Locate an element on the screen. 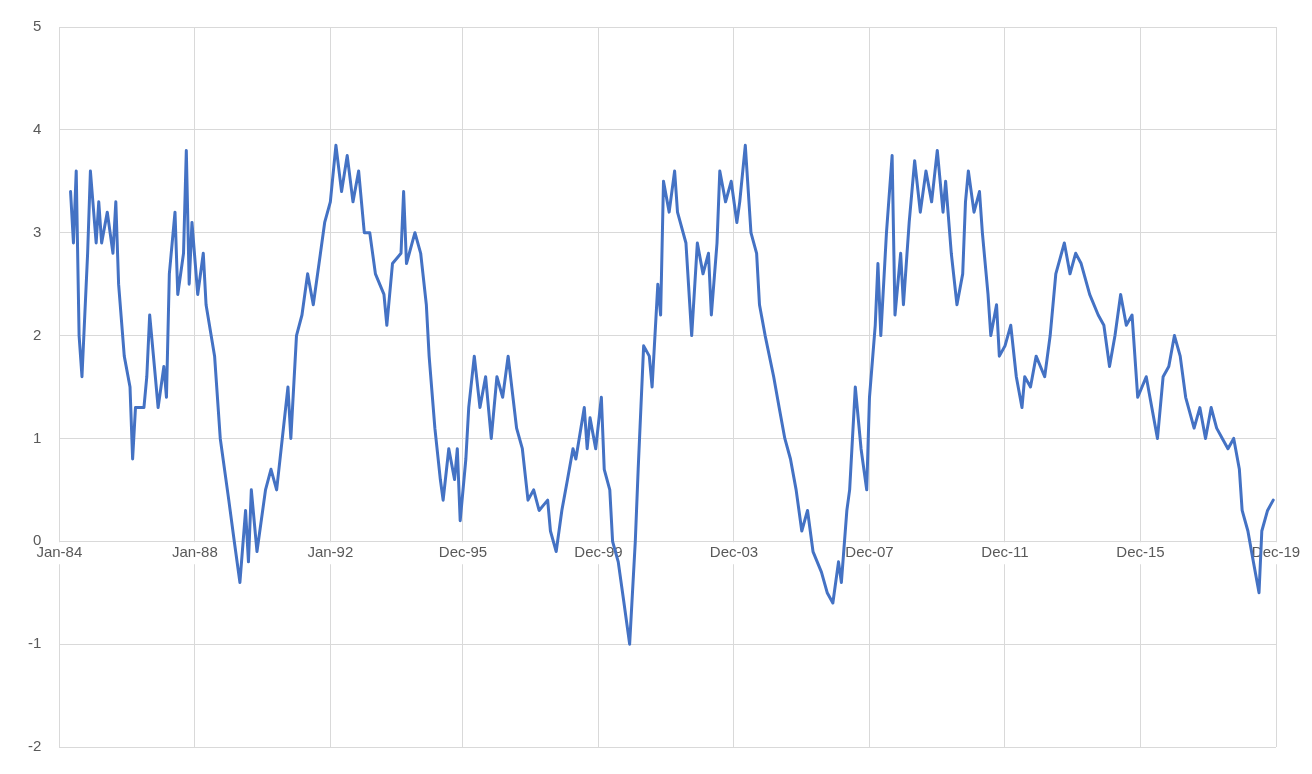  x-tick-label: Jan-88 is located at coordinates (194, 552).